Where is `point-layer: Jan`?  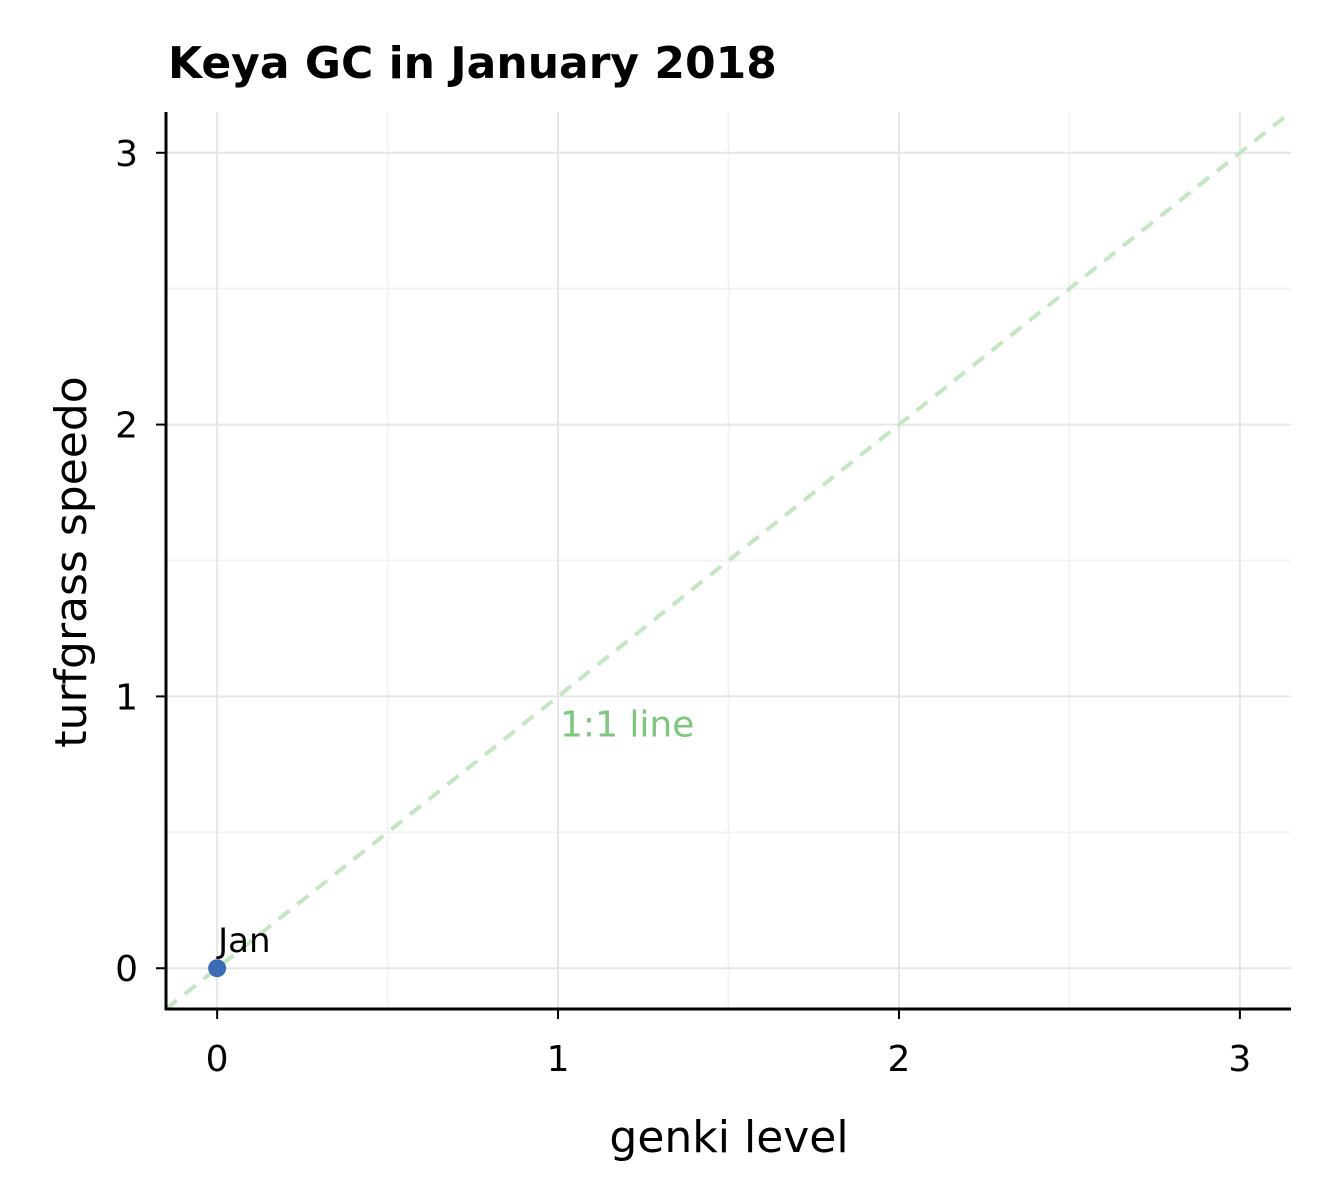
point-layer: Jan is located at coordinates (239, 949).